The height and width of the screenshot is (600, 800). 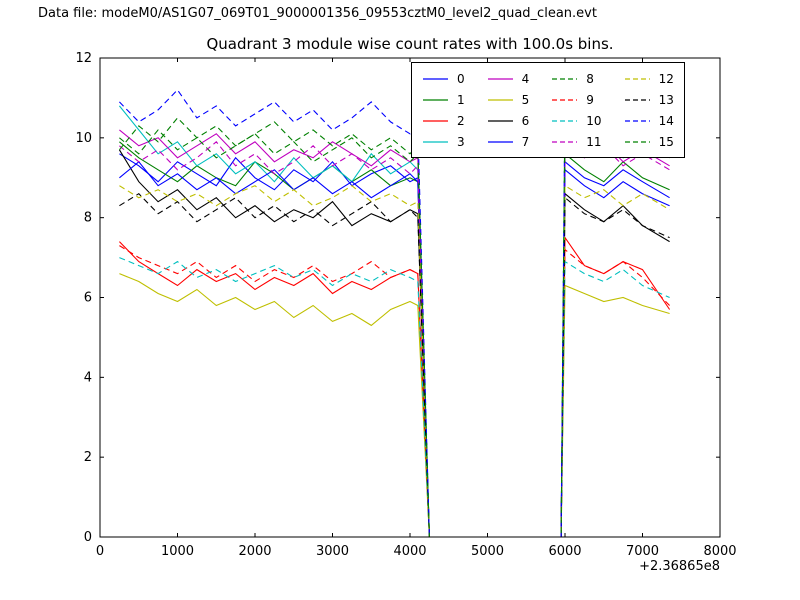 I want to click on y-tick-label: 10, so click(x=83, y=138).